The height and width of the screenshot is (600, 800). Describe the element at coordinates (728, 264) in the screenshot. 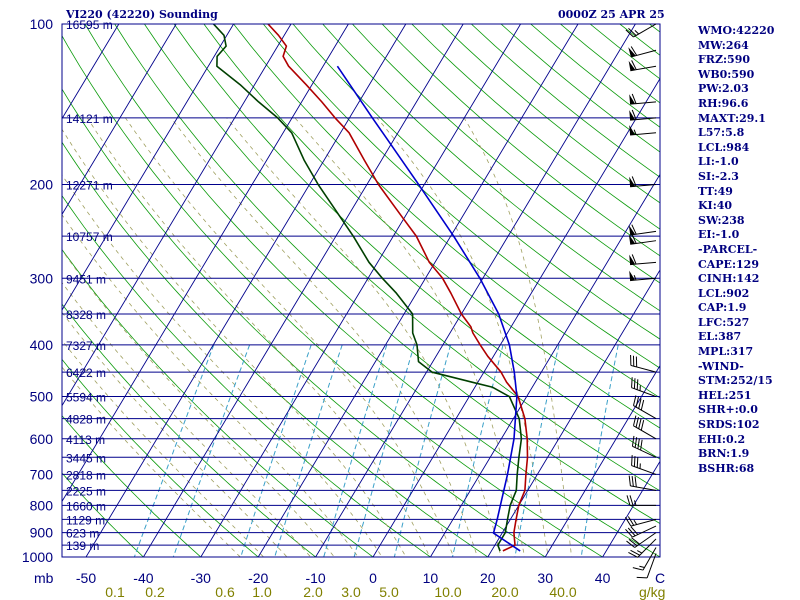

I see `index-item: CAPE:129` at that location.